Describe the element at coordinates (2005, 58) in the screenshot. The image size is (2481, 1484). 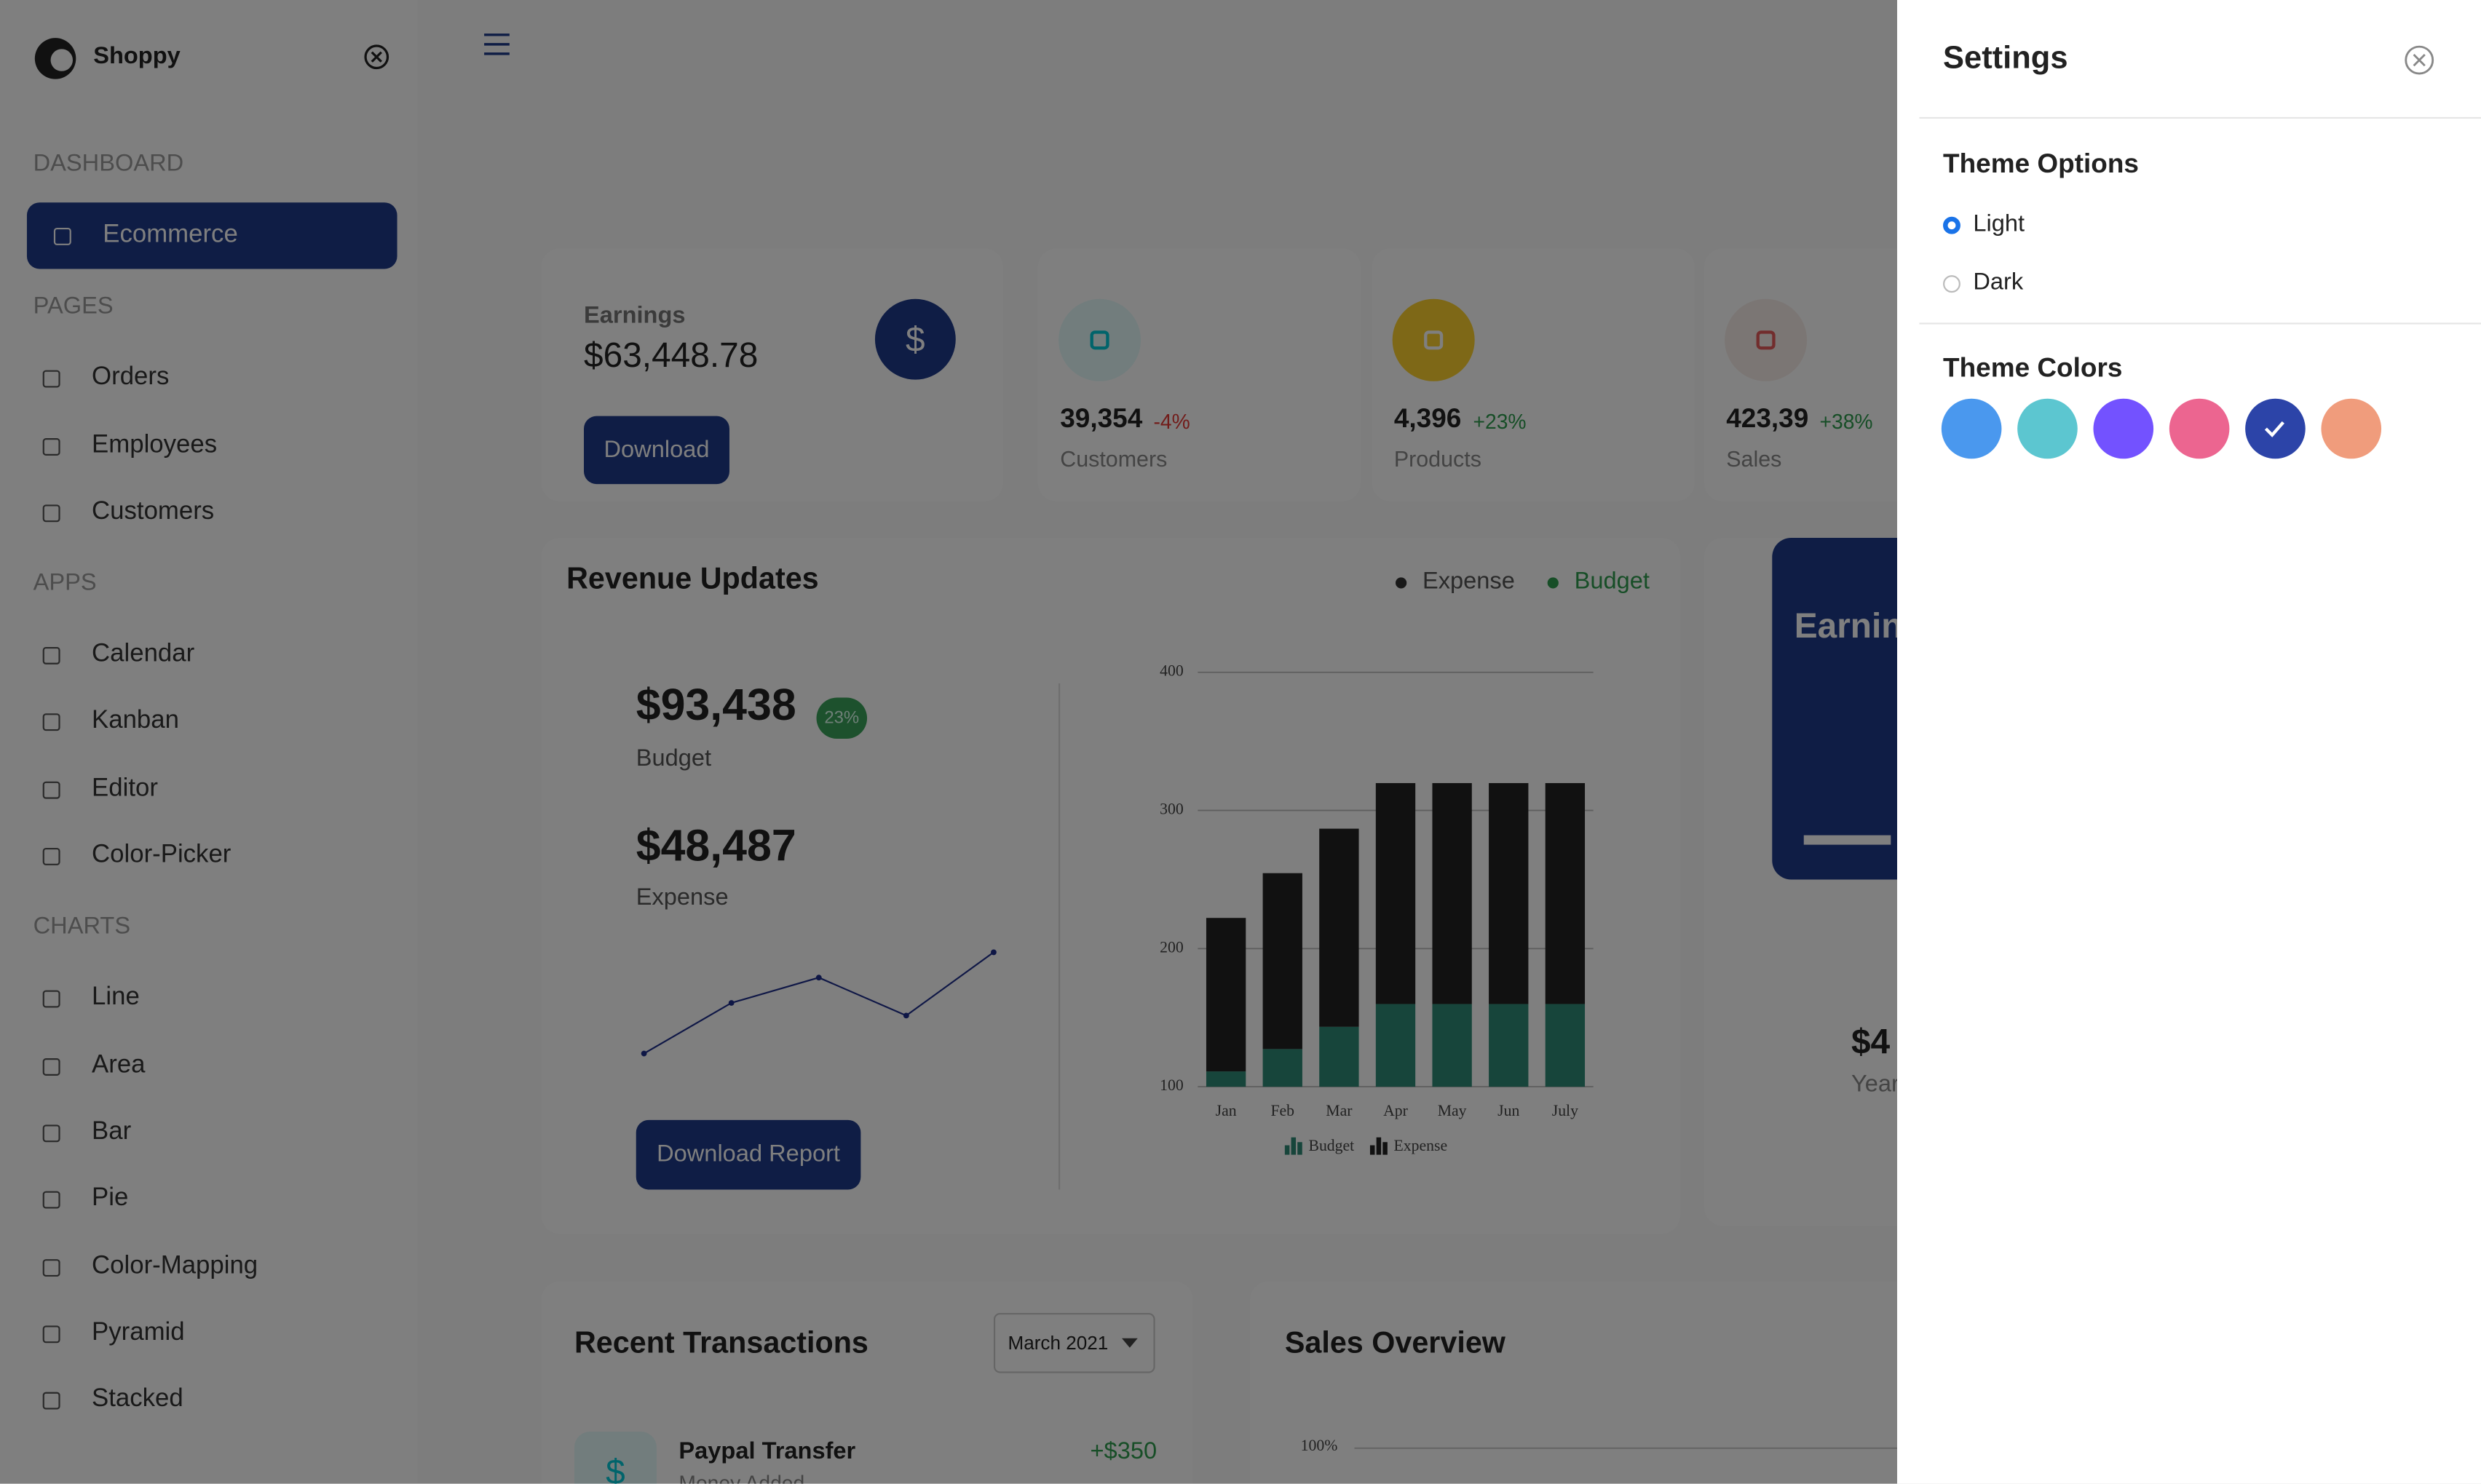
I see `settings-title: Settings` at that location.